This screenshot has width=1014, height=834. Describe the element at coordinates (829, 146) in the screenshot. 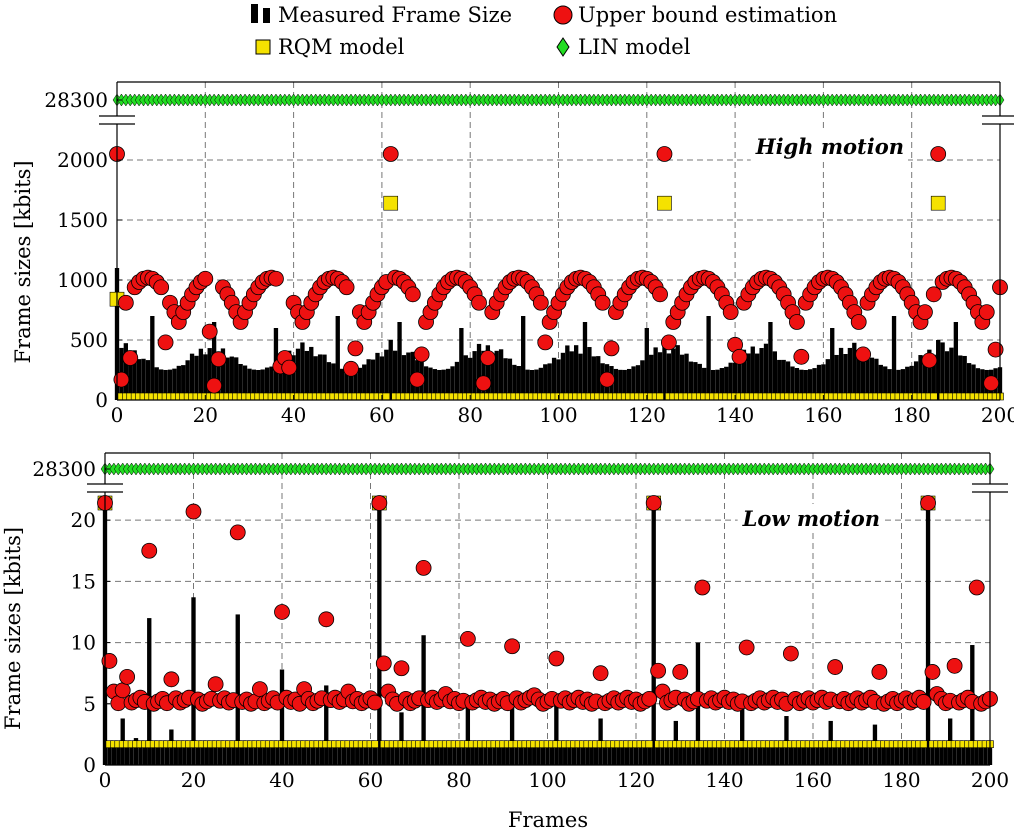

I see `panel-annotation: High motion` at that location.